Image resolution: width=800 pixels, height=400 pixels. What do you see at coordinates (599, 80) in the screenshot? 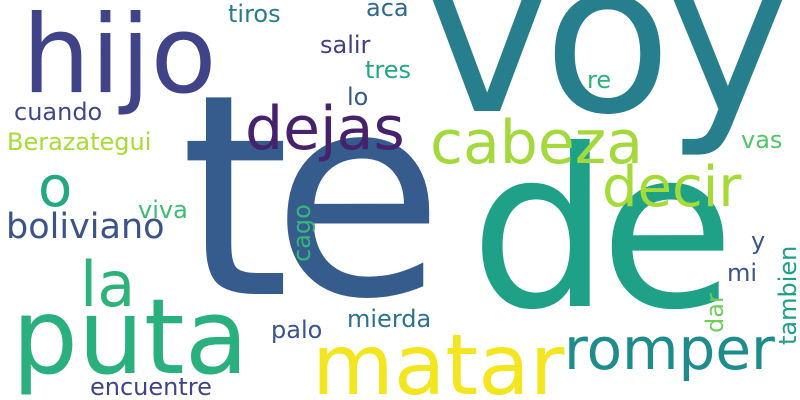
I see `word-re: re` at bounding box center [599, 80].